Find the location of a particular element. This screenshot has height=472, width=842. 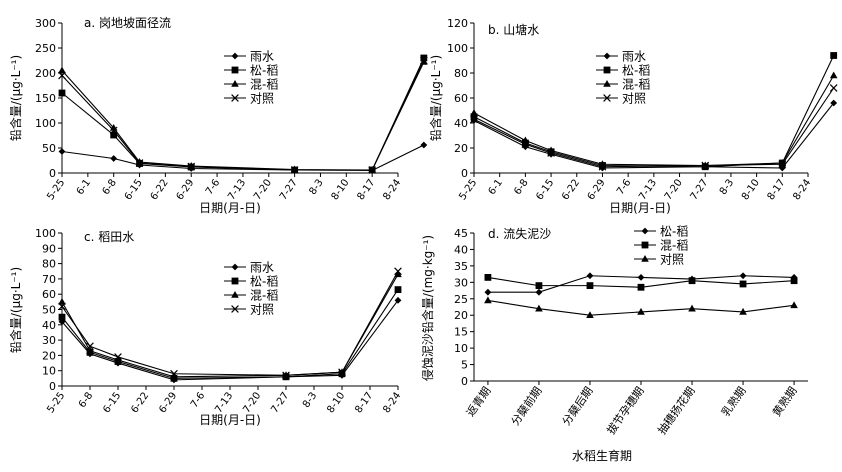

x-tick-label: 6-15 is located at coordinates (545, 189).